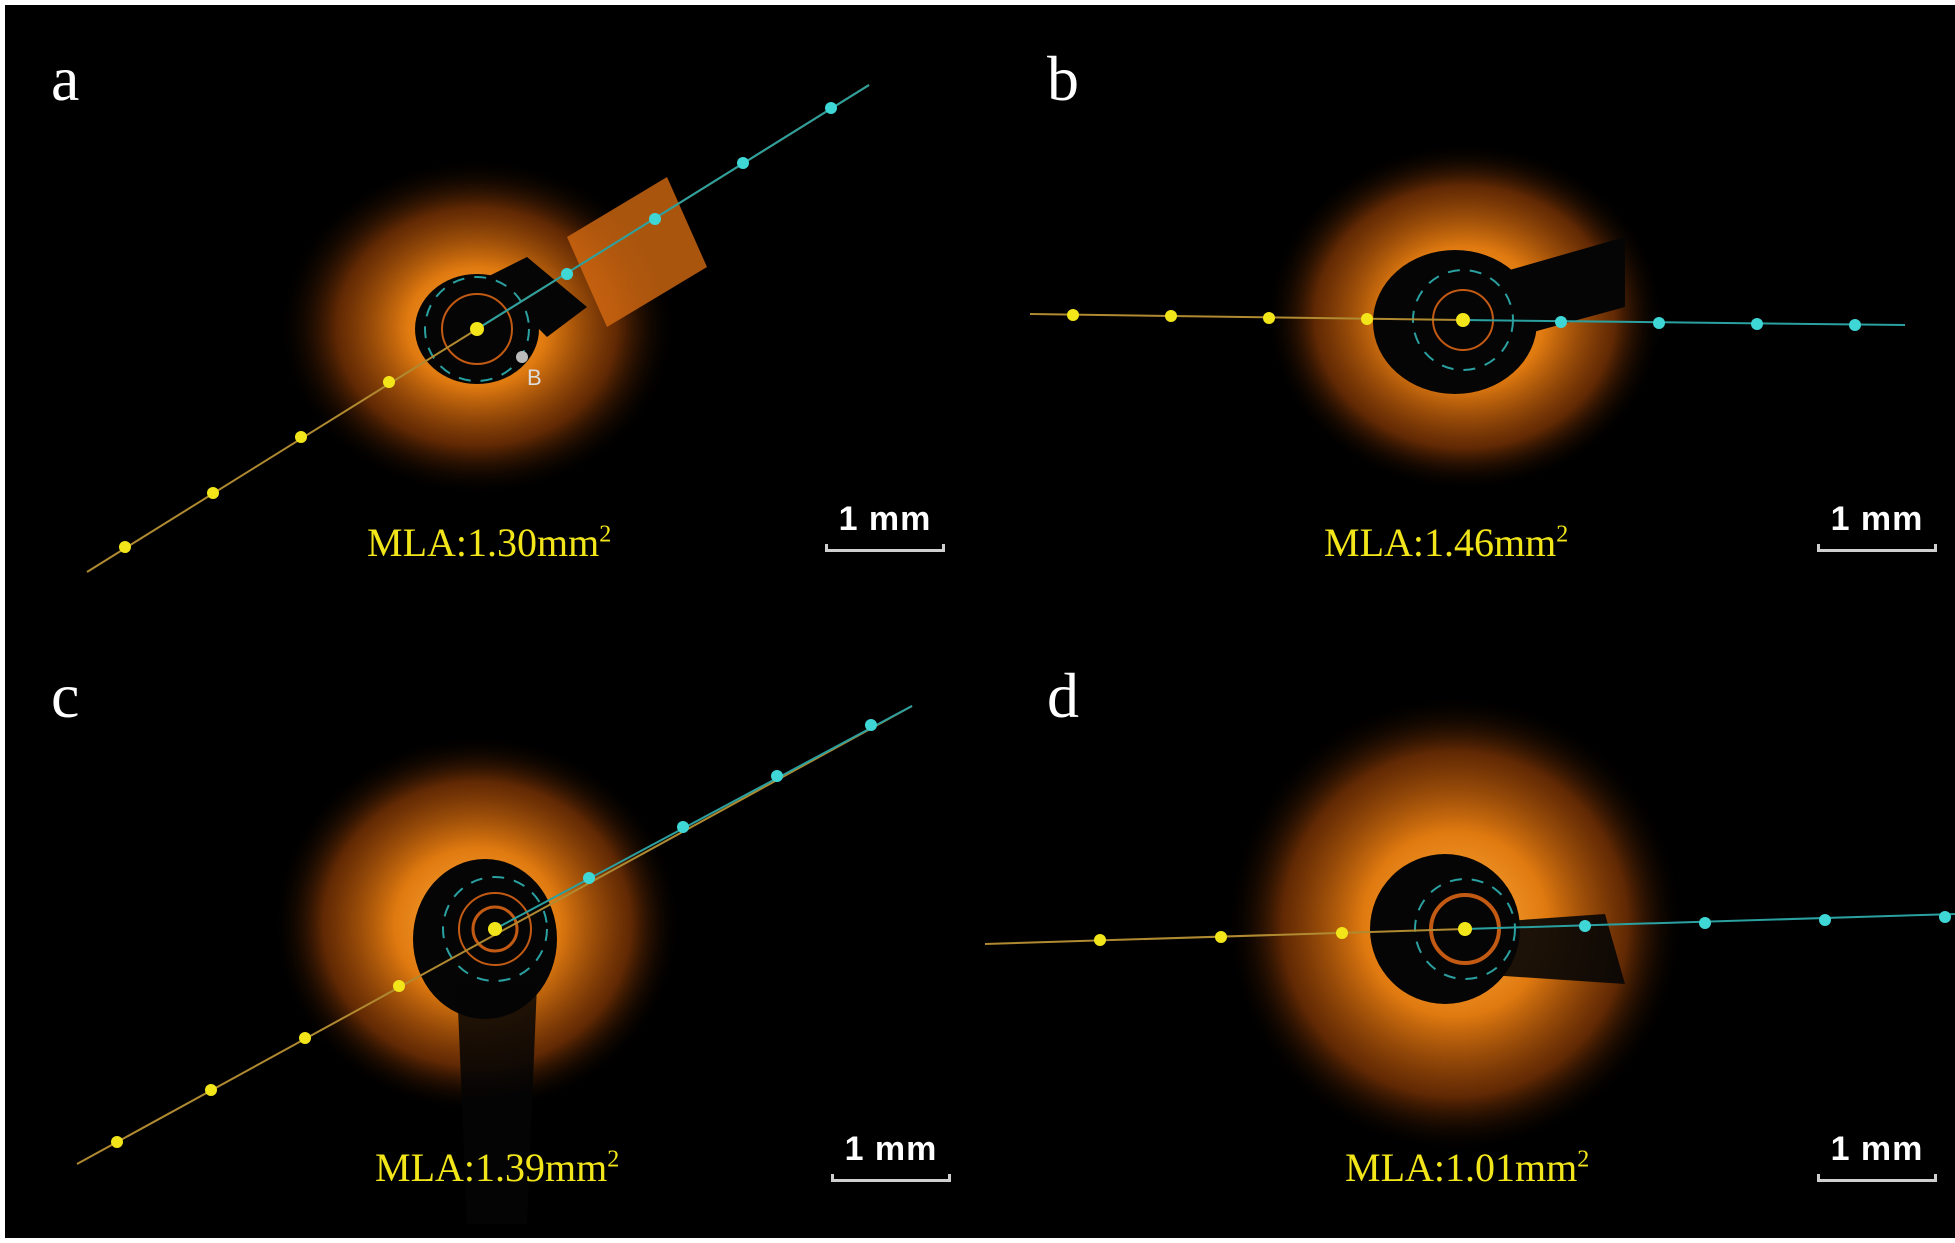 This screenshot has height=1243, width=1955. I want to click on yellow-markers-c, so click(306, 1035).